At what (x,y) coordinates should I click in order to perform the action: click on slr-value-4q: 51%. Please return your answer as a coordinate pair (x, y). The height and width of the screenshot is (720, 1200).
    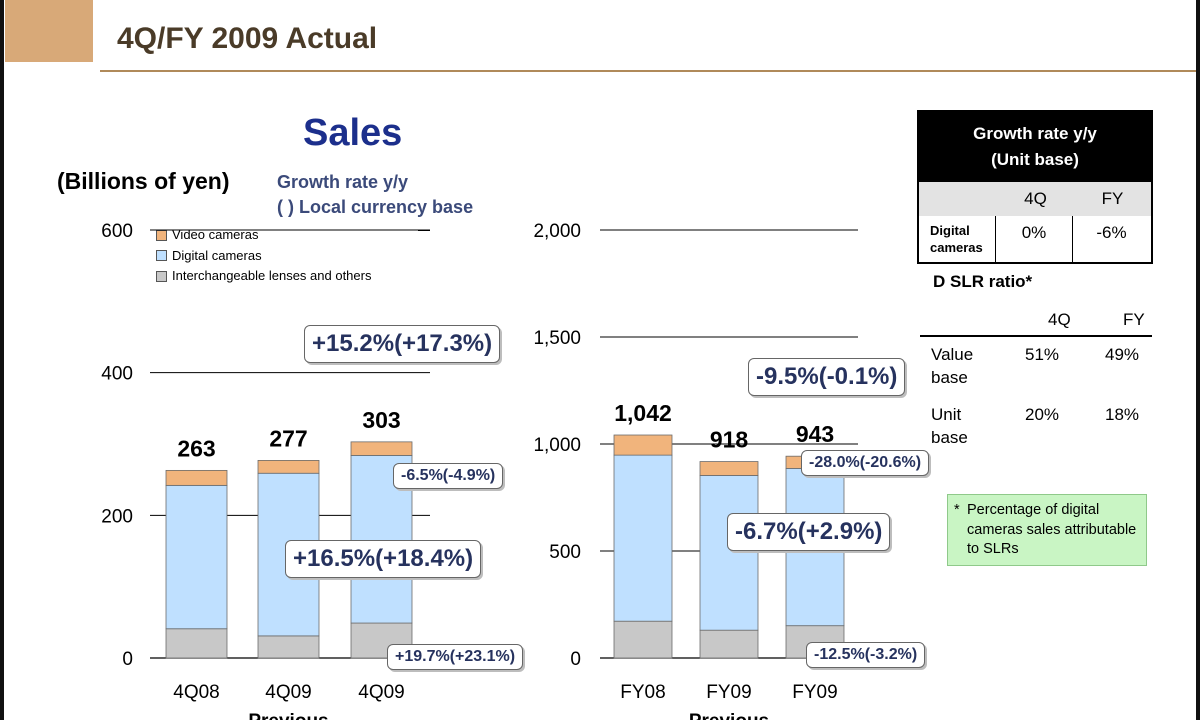
    Looking at the image, I should click on (1042, 354).